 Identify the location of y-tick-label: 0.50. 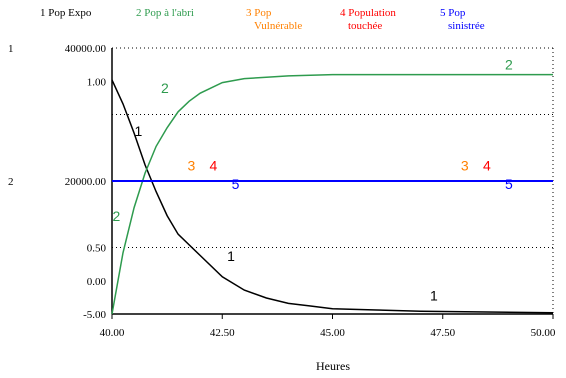
(97, 249).